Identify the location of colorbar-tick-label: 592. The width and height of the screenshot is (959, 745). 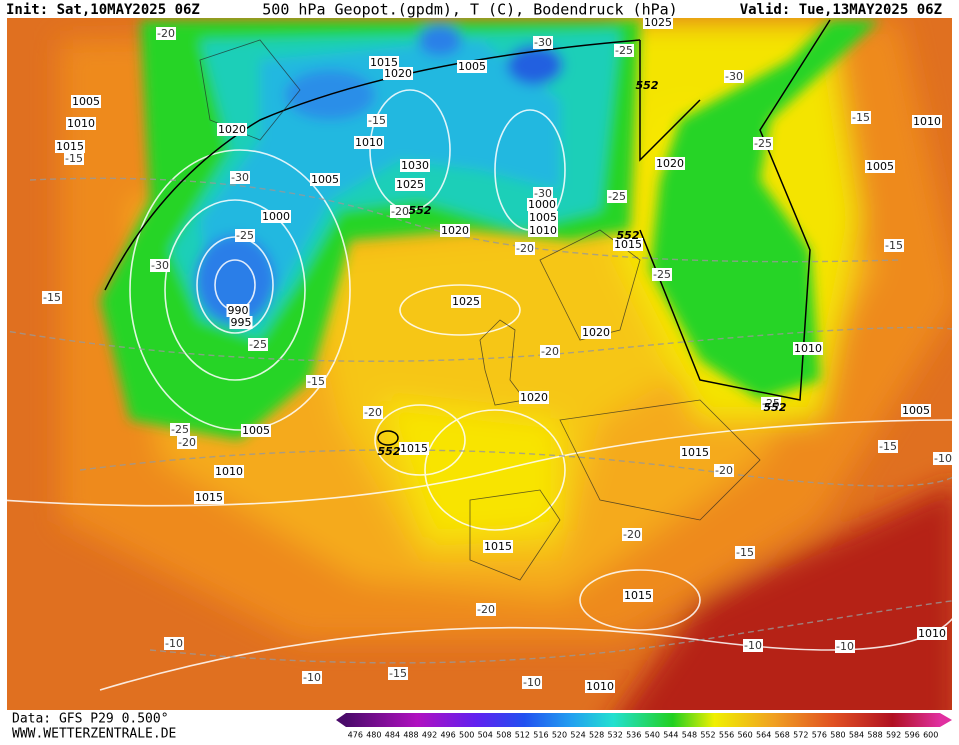
(893, 735).